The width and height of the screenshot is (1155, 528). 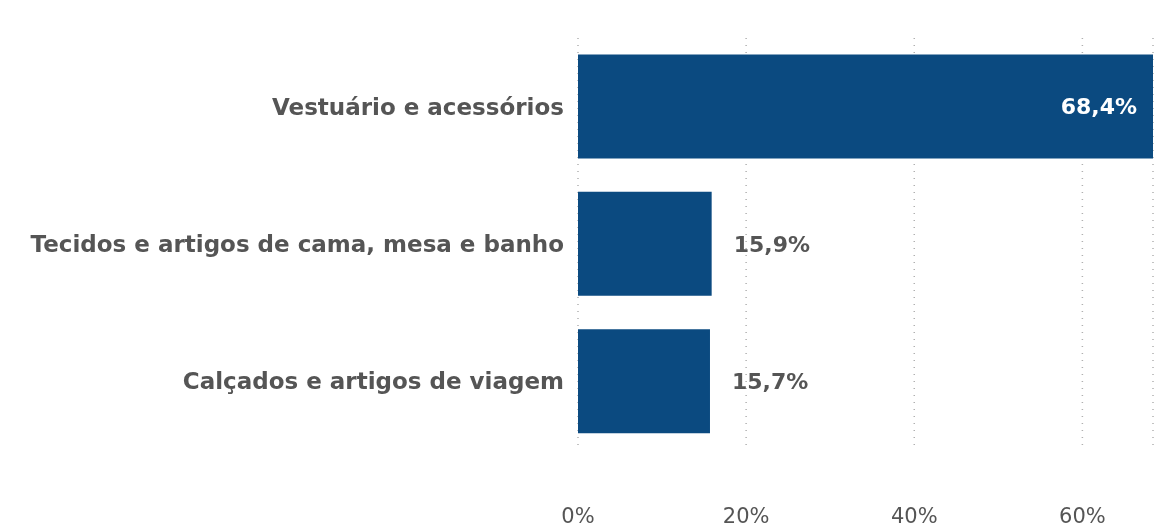 What do you see at coordinates (914, 515) in the screenshot?
I see `x-tick-label: 40%` at bounding box center [914, 515].